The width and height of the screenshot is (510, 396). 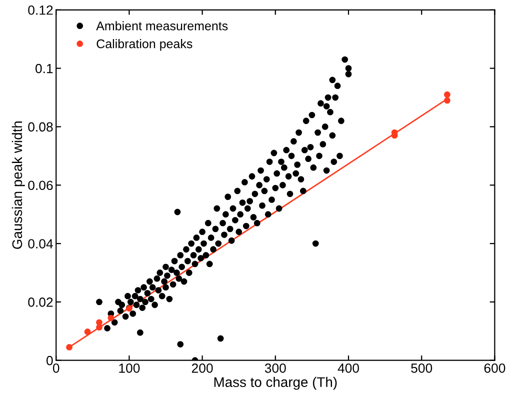 What do you see at coordinates (18, 185) in the screenshot?
I see `y-axis-title: Gaussian peak width` at bounding box center [18, 185].